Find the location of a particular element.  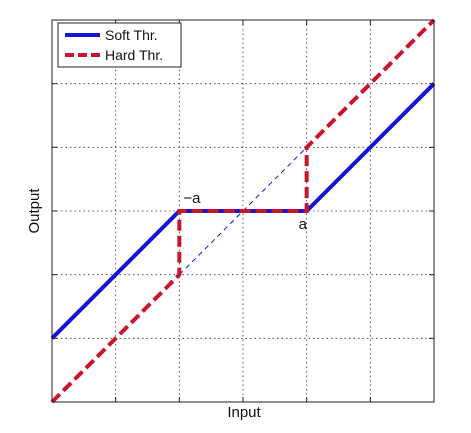

y-axis-label: Output is located at coordinates (34, 211).